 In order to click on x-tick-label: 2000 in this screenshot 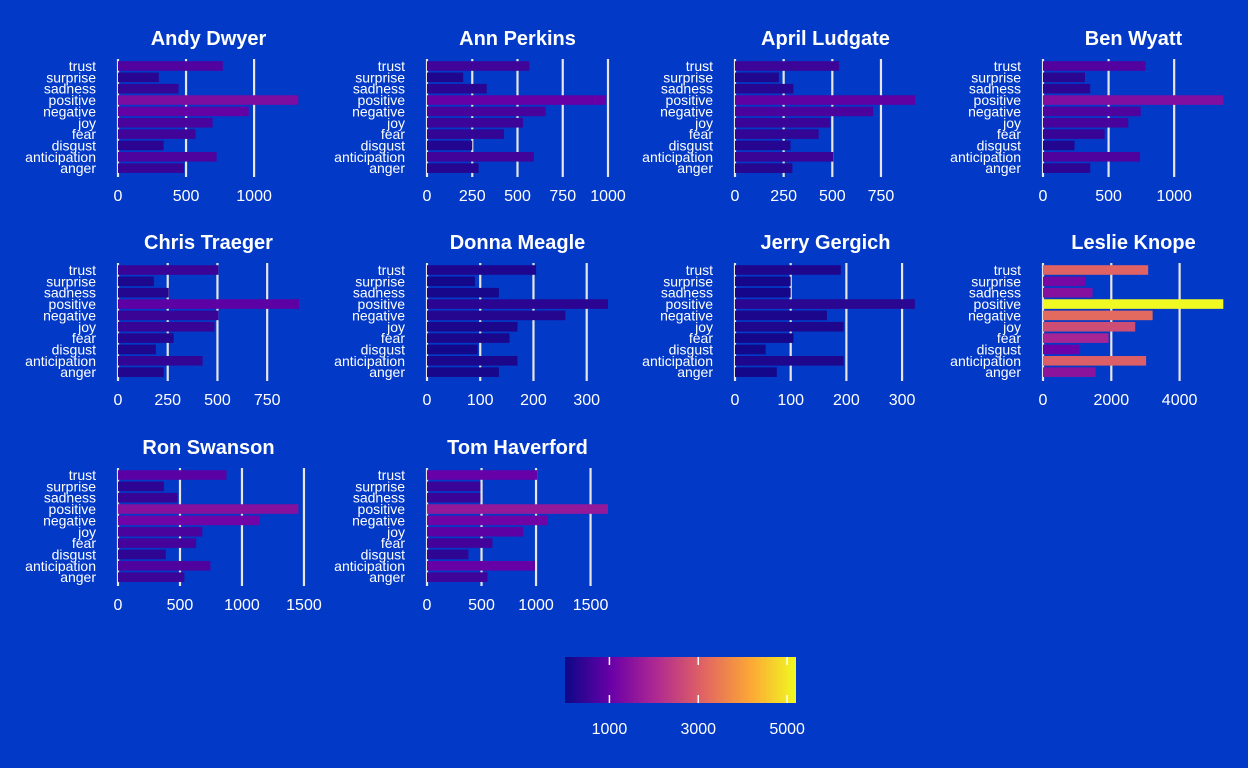, I will do `click(1112, 400)`.